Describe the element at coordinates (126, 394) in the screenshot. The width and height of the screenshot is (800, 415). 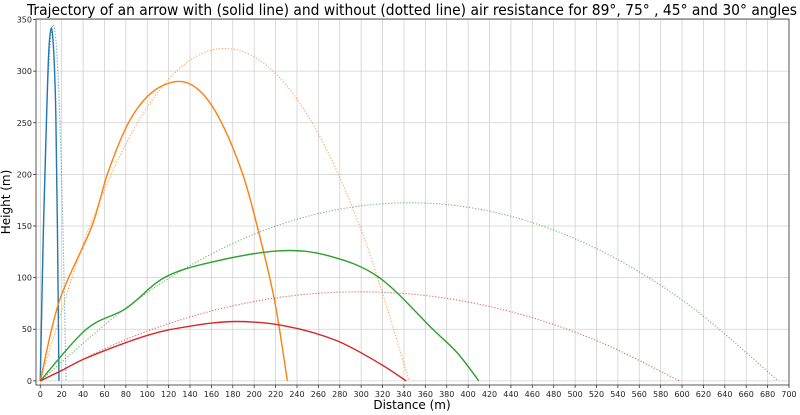
I see `x-tick-label: 80` at that location.